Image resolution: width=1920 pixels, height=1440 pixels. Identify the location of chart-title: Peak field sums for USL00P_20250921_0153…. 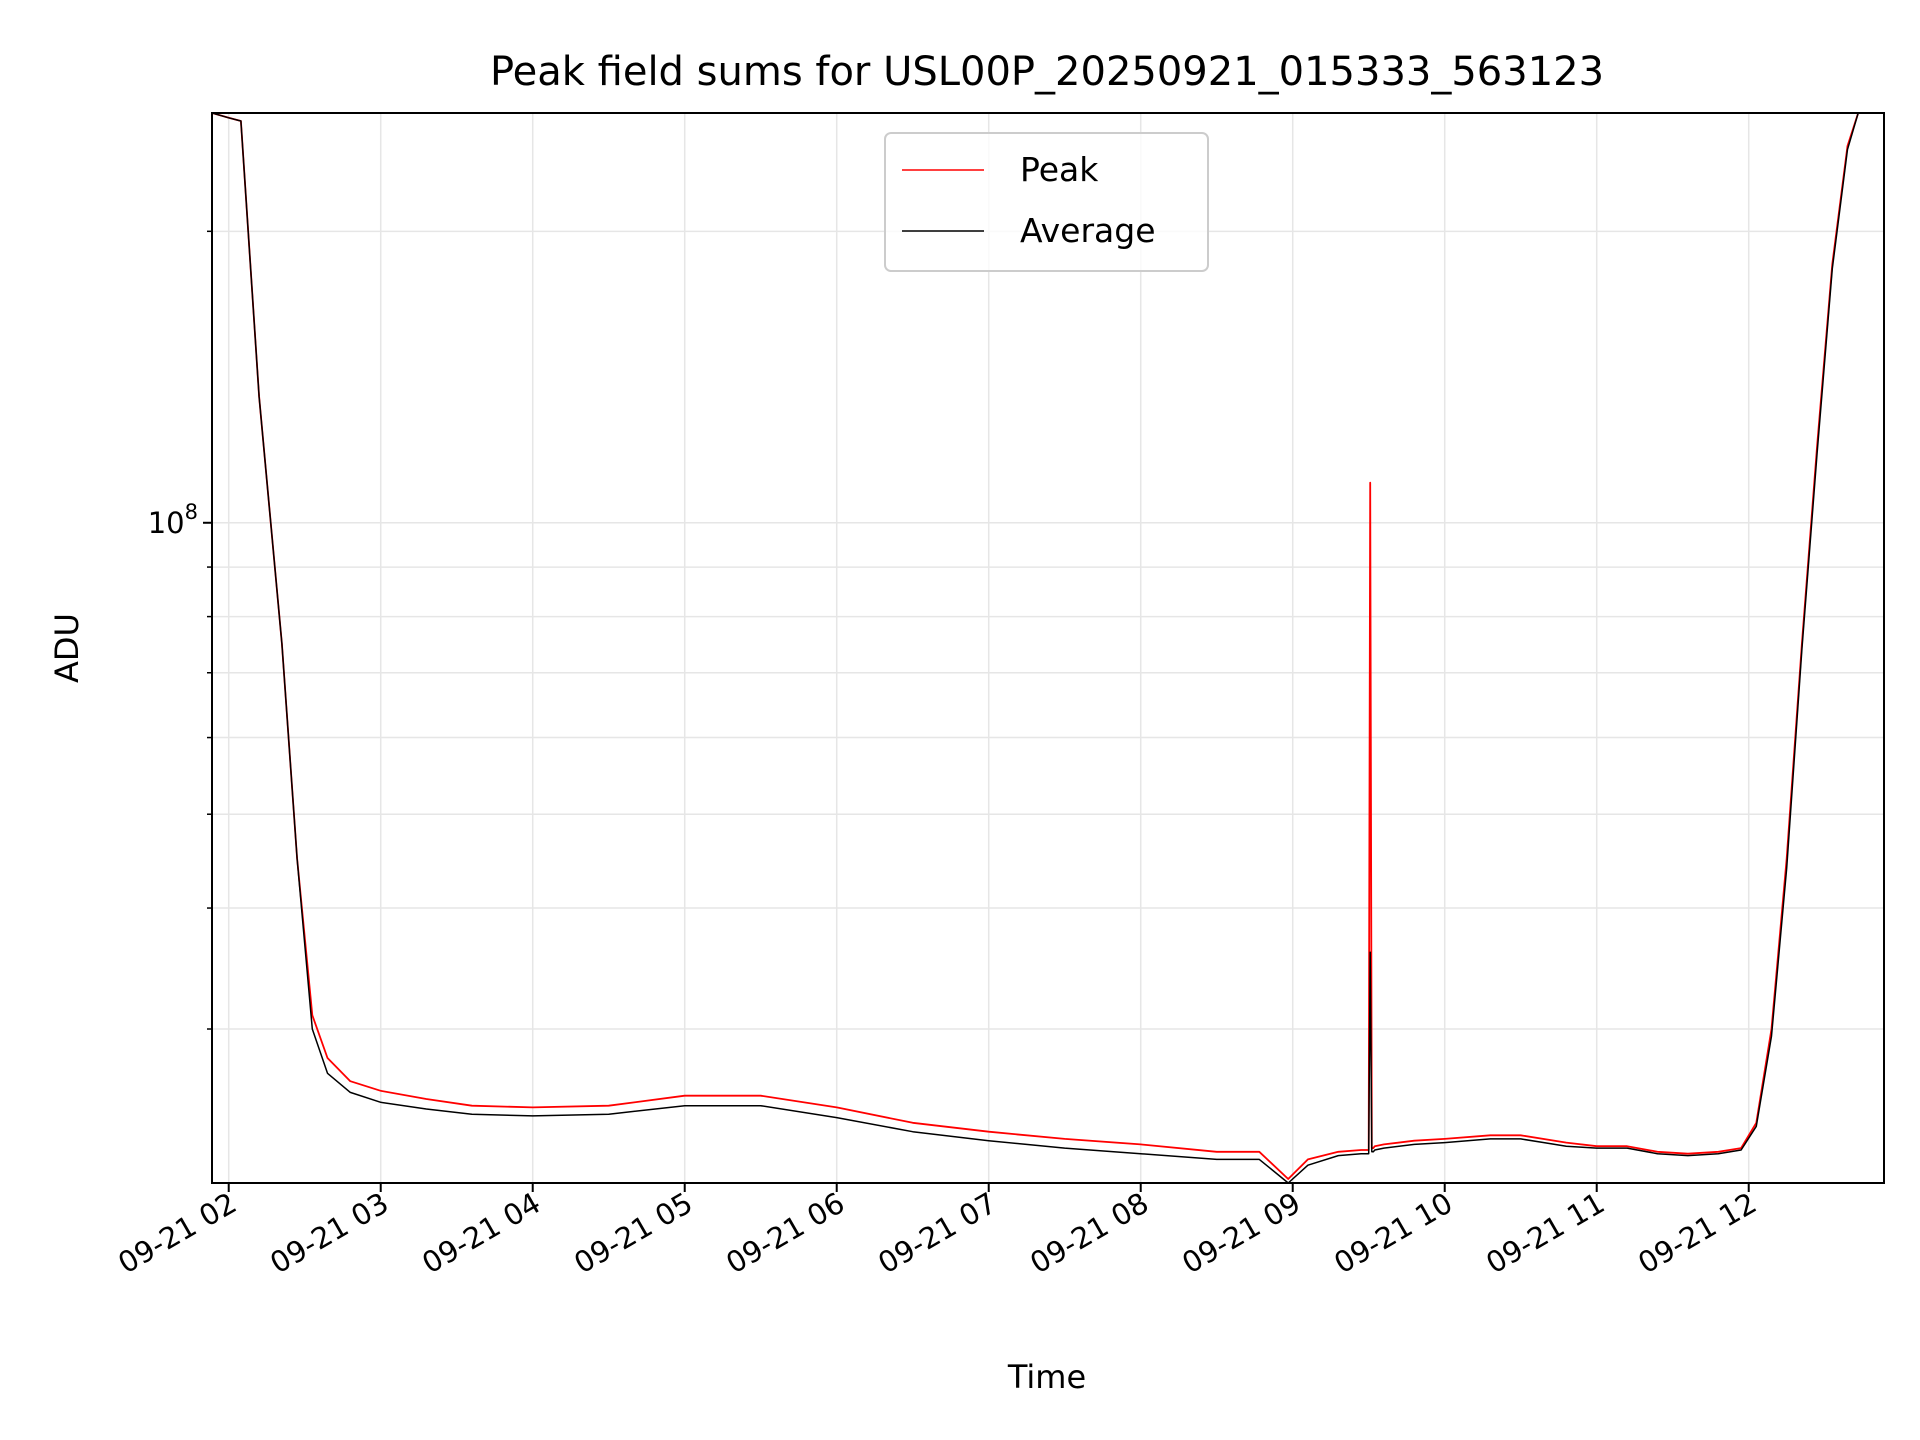
(1047, 72).